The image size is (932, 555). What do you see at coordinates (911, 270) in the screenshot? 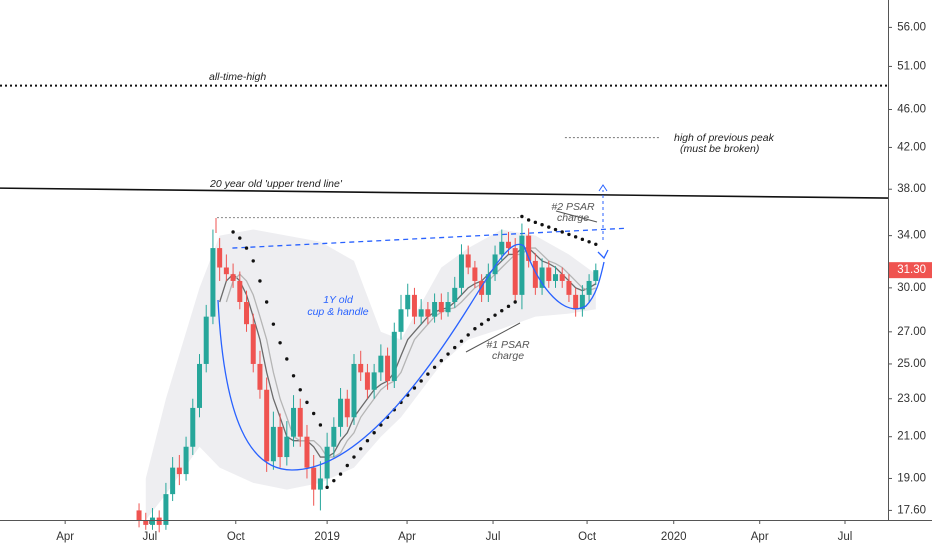
I see `last-price-label: 31.30` at bounding box center [911, 270].